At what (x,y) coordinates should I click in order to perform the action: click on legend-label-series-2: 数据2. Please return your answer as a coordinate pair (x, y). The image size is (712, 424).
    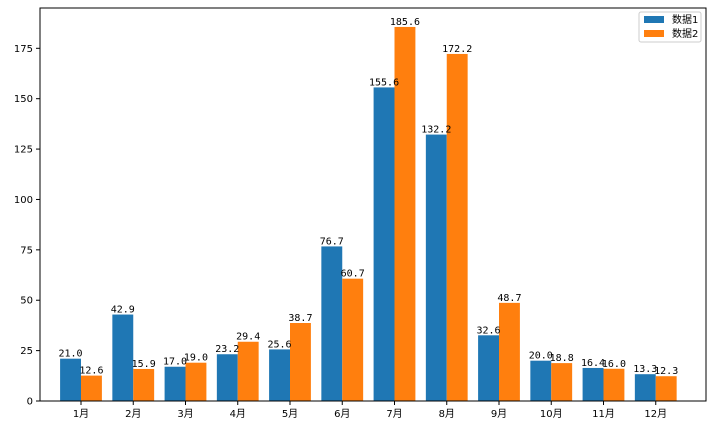
    Looking at the image, I should click on (685, 33).